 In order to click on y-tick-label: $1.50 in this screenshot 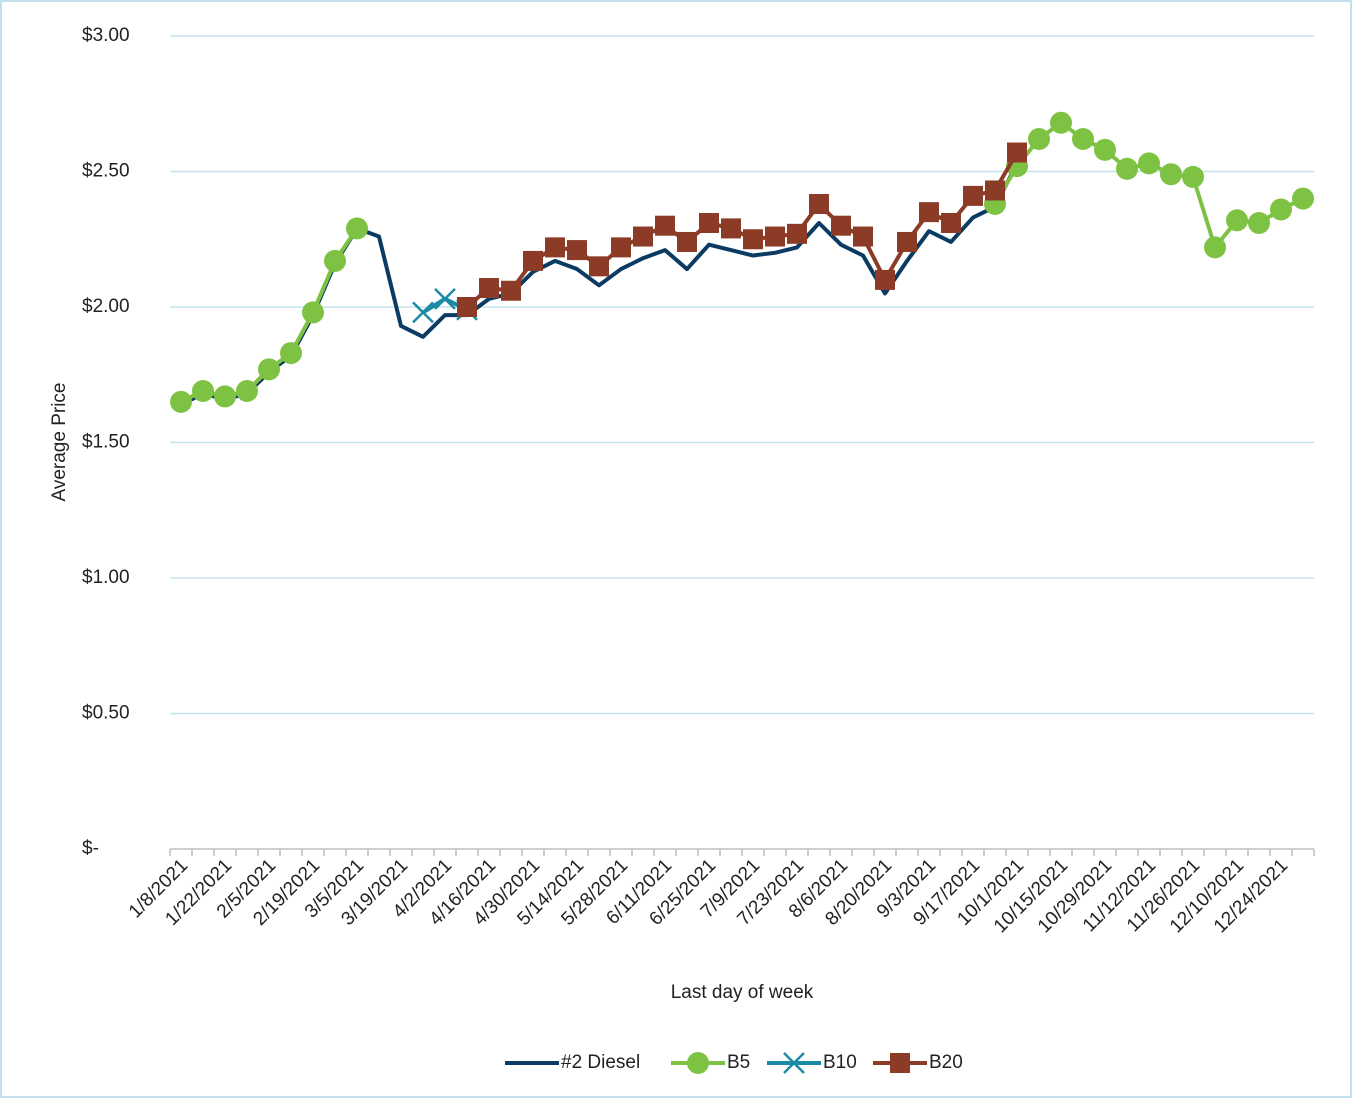, I will do `click(106, 442)`.